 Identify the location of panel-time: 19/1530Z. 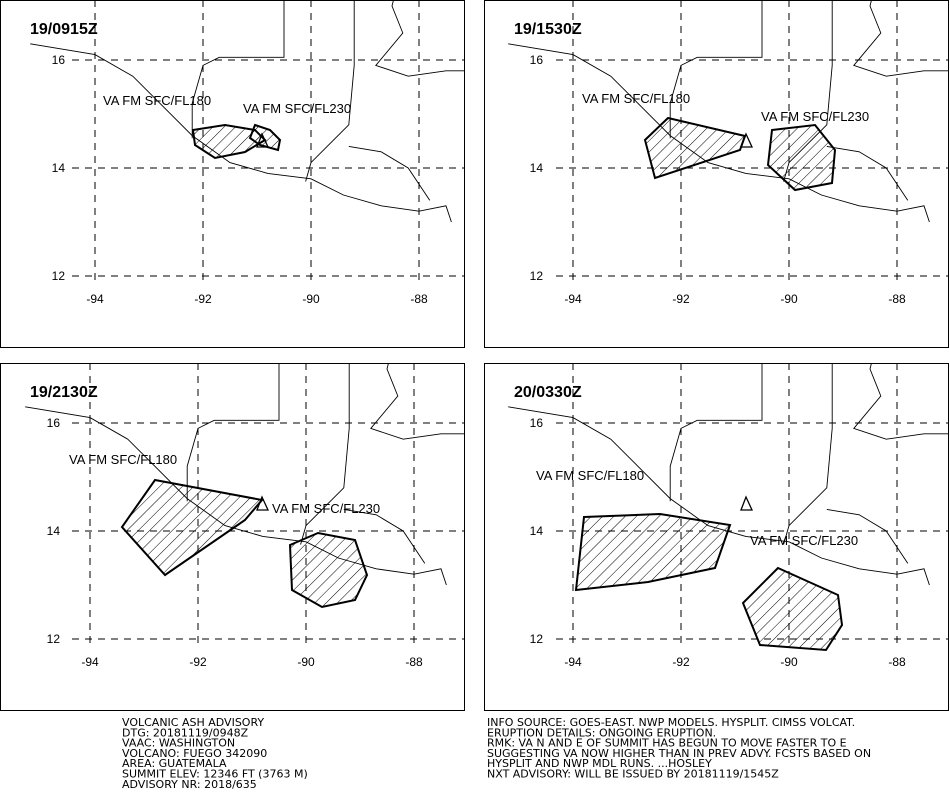
(548, 29).